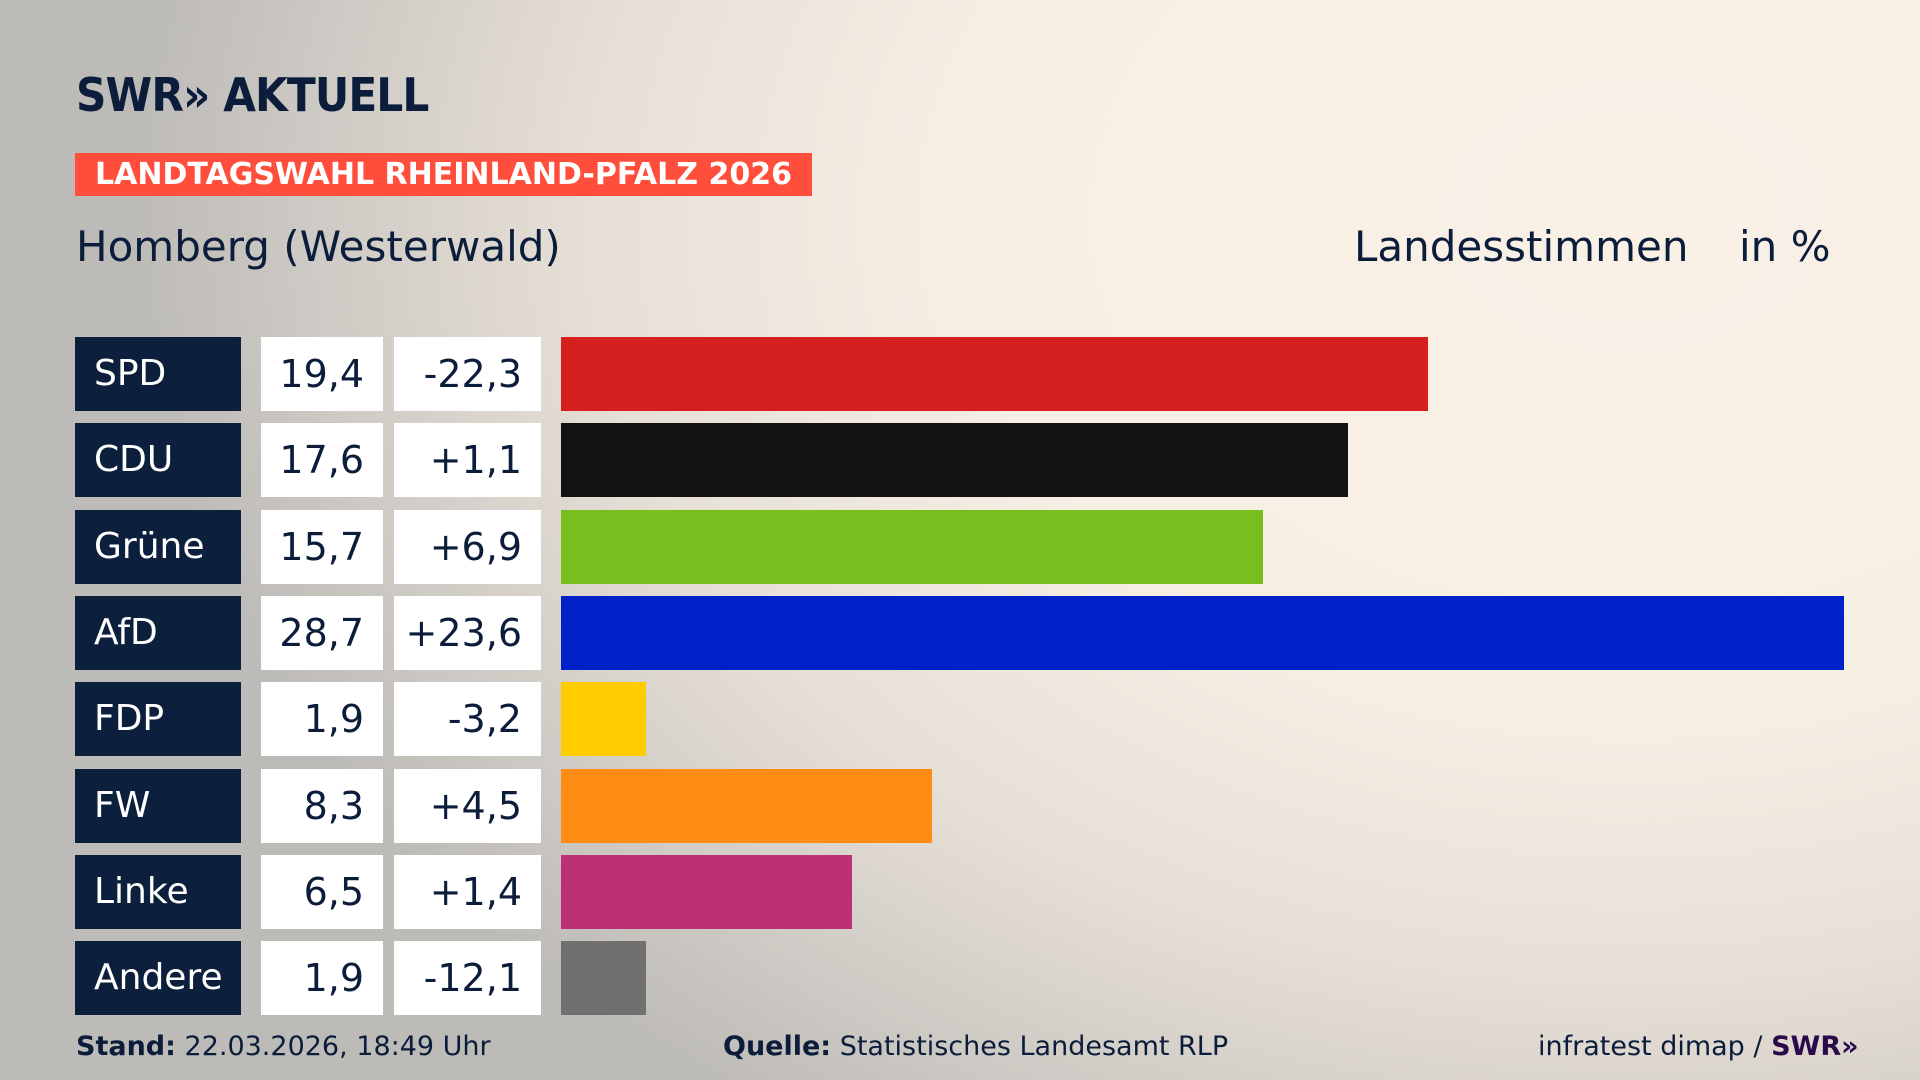  I want to click on party-label: CDU, so click(158, 460).